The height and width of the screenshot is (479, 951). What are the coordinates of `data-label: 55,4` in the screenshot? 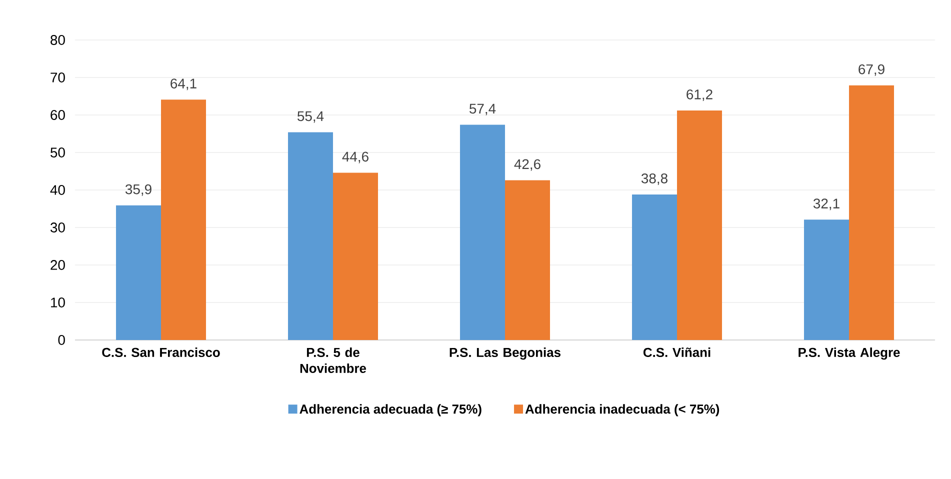 It's located at (310, 117).